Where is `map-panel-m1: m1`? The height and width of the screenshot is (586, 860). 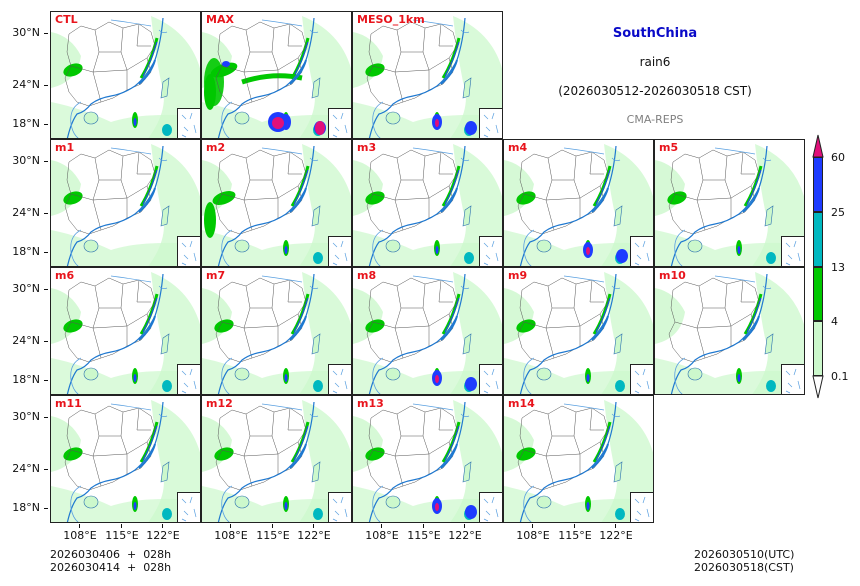
map-panel-m1: m1 is located at coordinates (125, 203).